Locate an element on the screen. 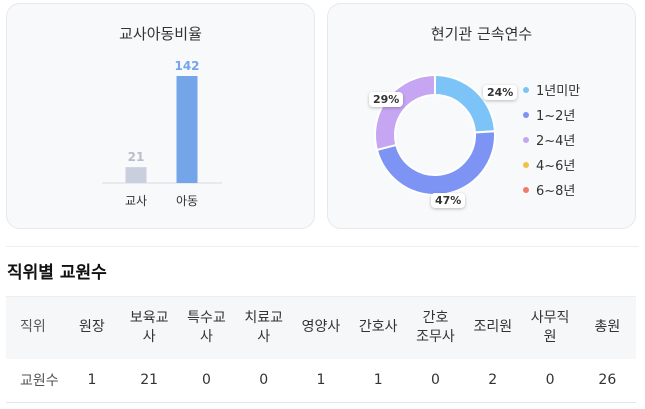 The width and height of the screenshot is (645, 409). table-header-cell: 간호 조무사 is located at coordinates (435, 327).